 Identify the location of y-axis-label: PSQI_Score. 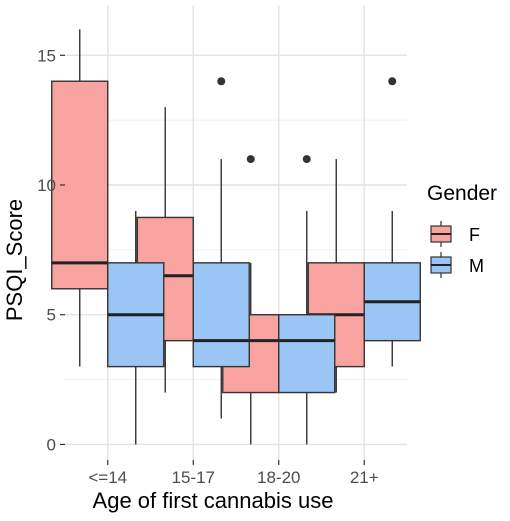
(14, 260).